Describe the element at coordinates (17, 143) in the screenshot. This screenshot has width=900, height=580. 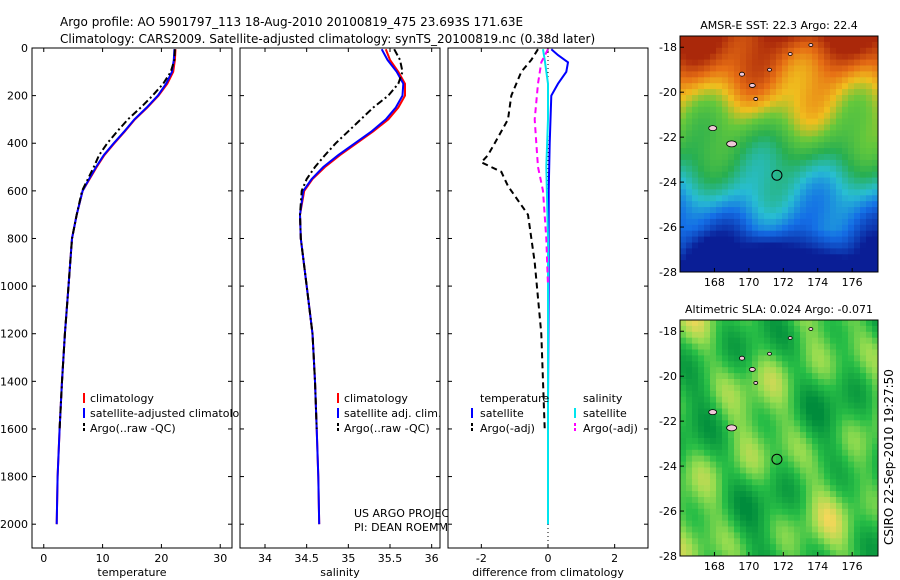
I see `temperature-ytick-label: 400` at that location.